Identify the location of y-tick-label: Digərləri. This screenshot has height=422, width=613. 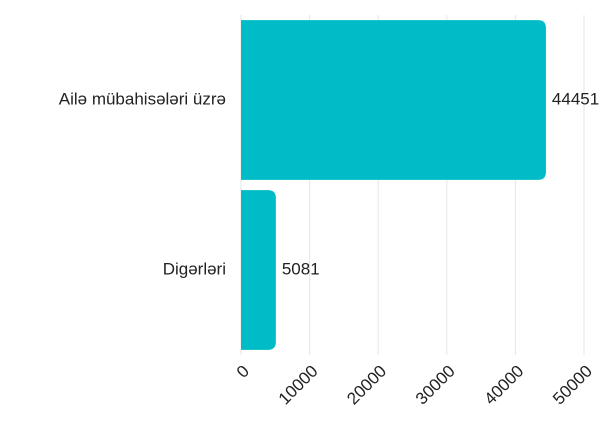
(194, 268).